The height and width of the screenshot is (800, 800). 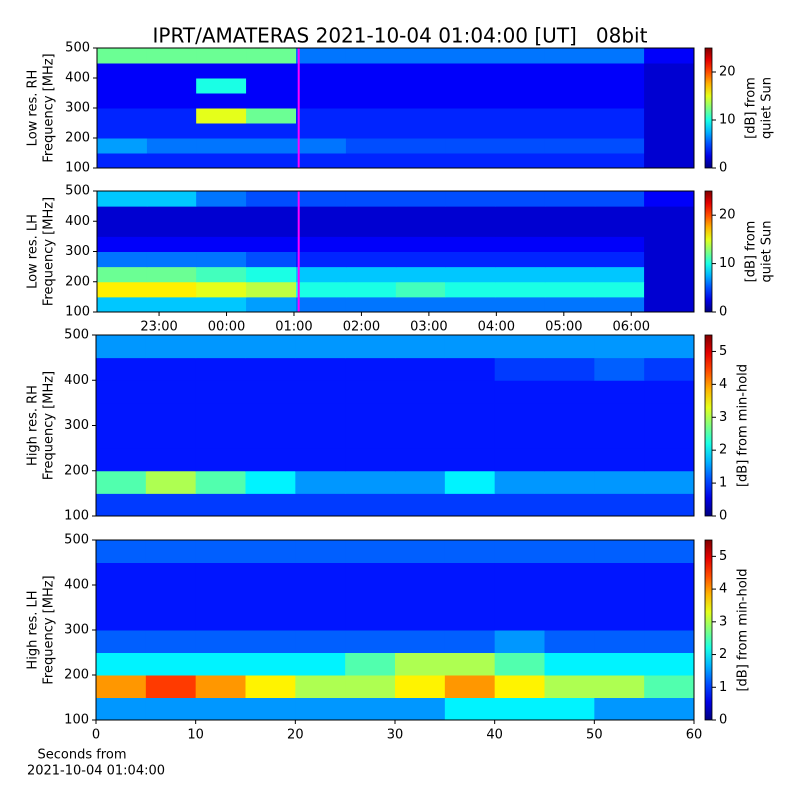 What do you see at coordinates (33, 108) in the screenshot?
I see `y-axis-label: Low res. RH` at bounding box center [33, 108].